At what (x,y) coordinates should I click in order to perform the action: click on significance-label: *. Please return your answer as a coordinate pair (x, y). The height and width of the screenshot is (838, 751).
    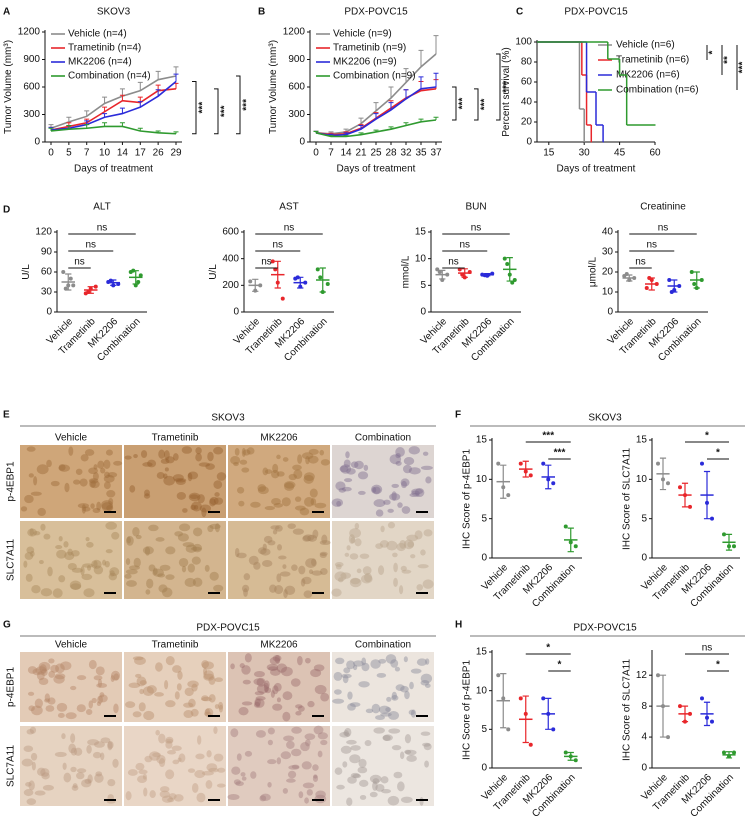
    Looking at the image, I should click on (718, 665).